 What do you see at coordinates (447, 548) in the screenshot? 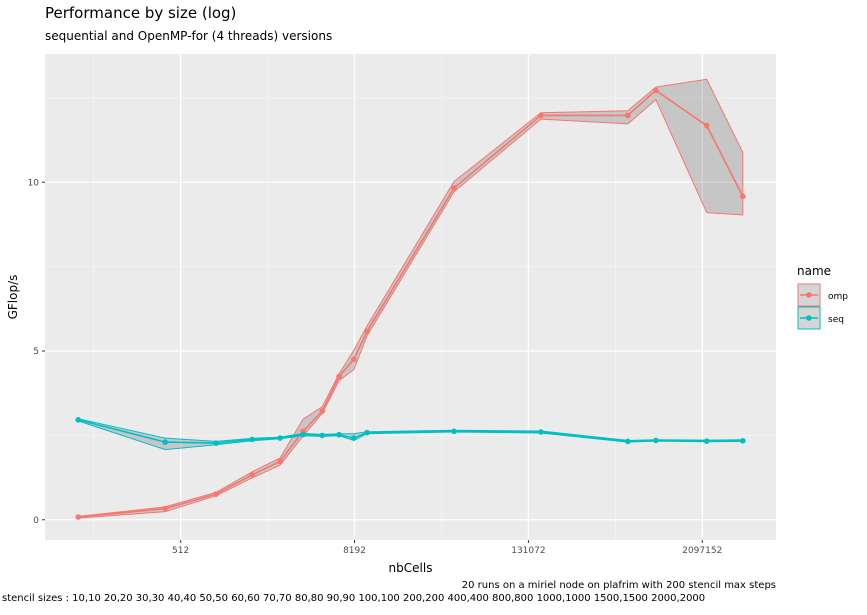
I see `x-axis: 512 8192 131072 2097152` at bounding box center [447, 548].